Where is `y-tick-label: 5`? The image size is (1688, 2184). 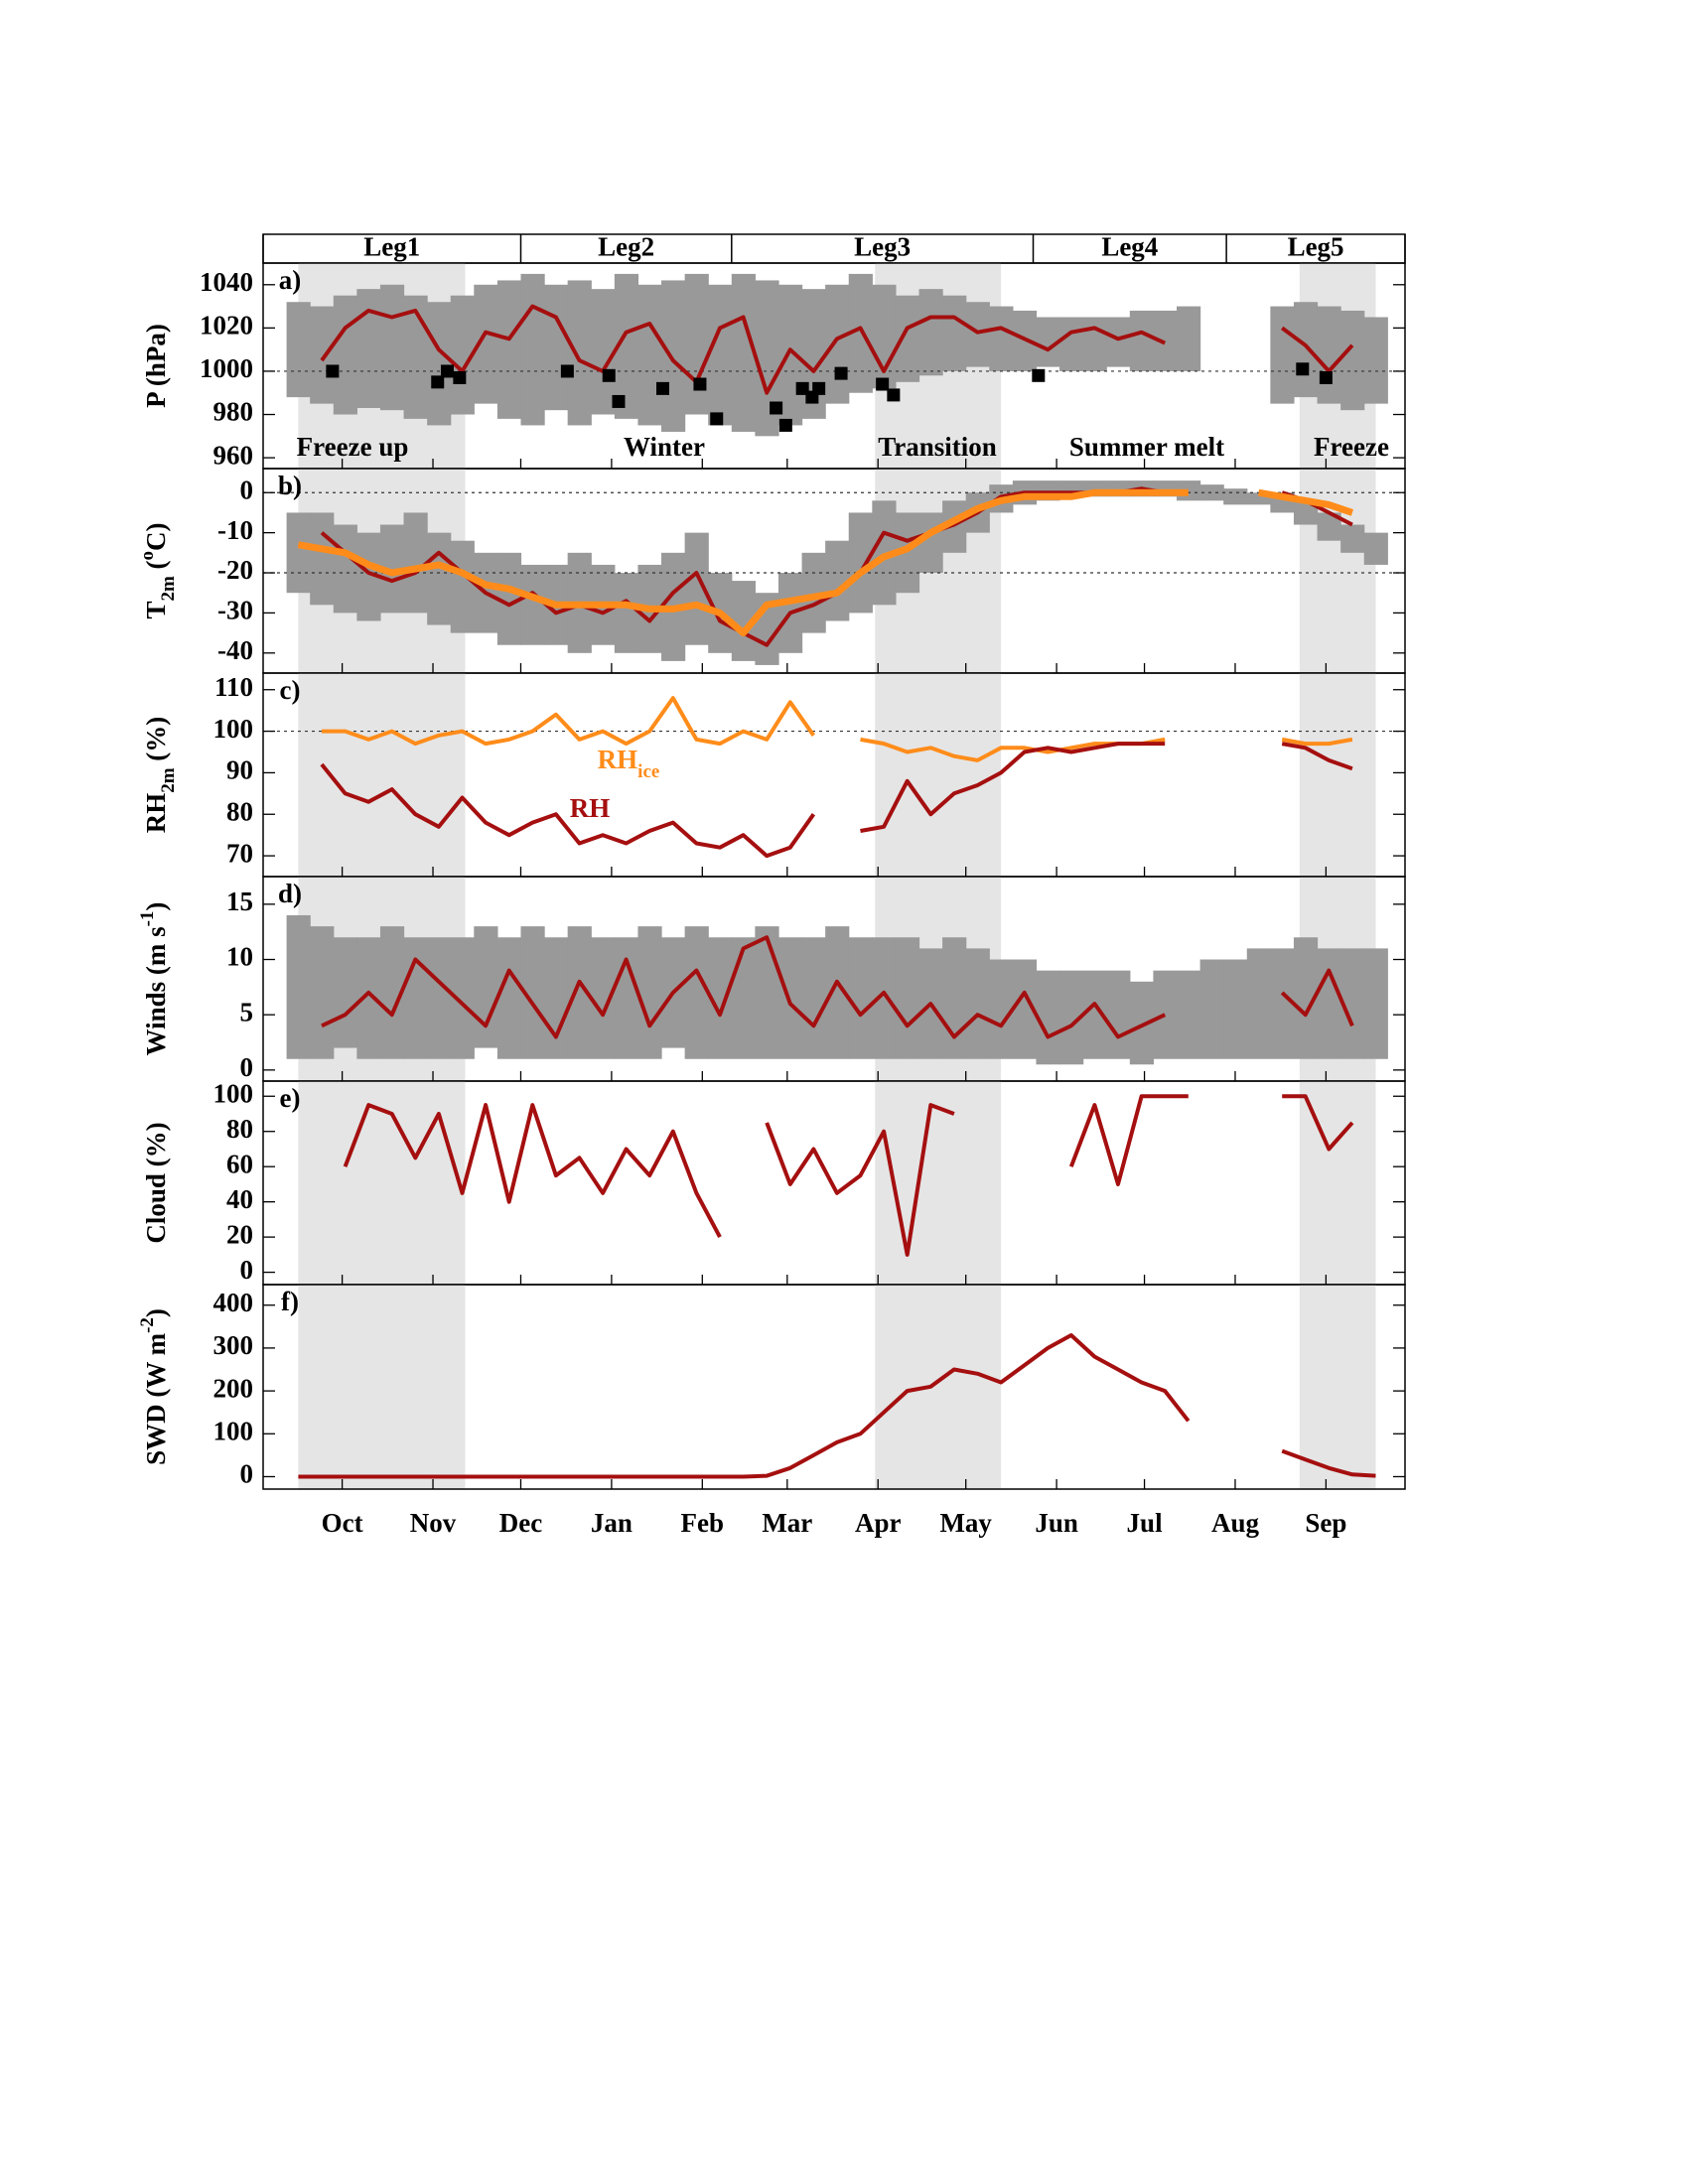 y-tick-label: 5 is located at coordinates (247, 1011).